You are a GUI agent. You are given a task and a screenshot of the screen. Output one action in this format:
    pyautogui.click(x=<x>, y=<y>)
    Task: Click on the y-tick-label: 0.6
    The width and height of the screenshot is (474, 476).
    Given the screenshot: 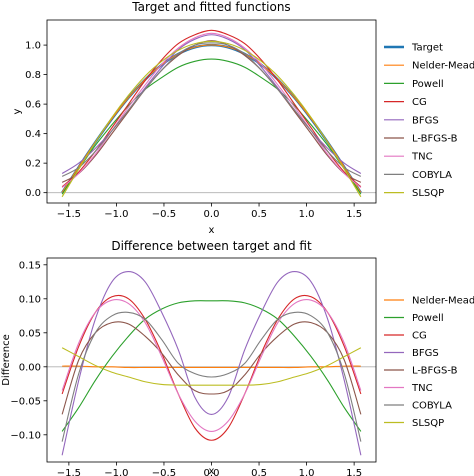 What is the action you would take?
    pyautogui.click(x=33, y=105)
    